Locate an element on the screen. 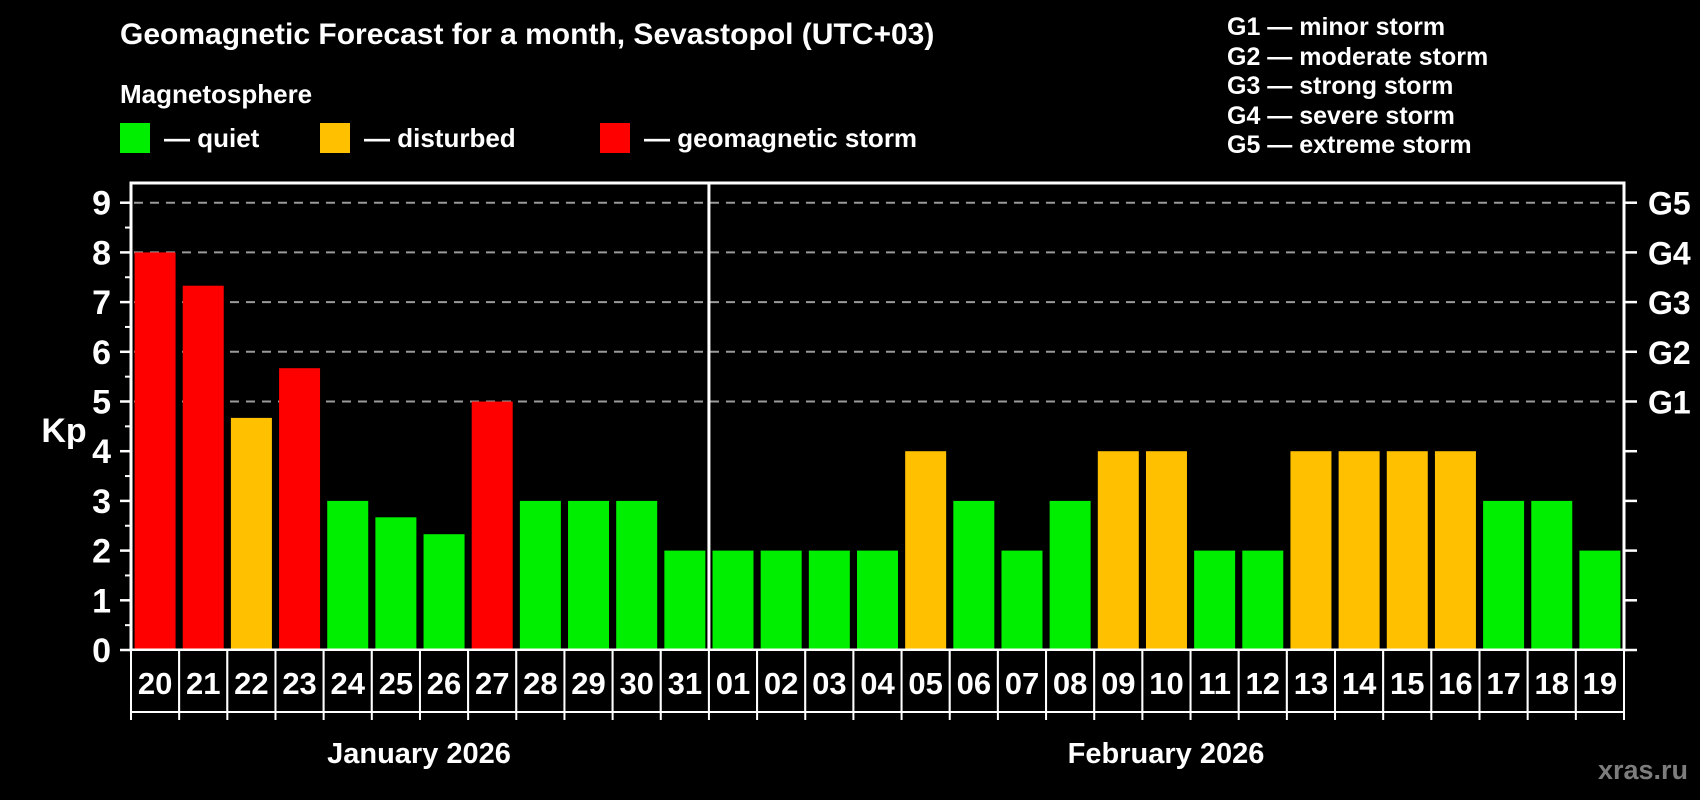  legend-item-disturbed: — disturbed is located at coordinates (418, 138).